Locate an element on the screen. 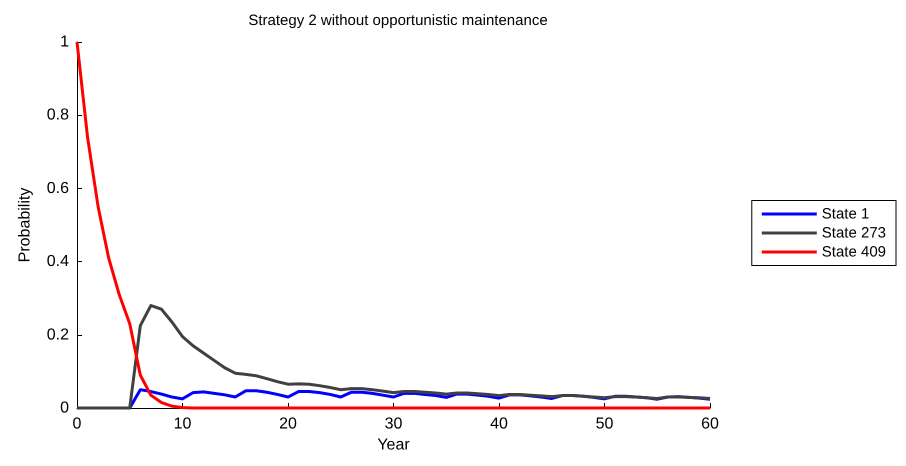 This screenshot has height=466, width=906. chart-title: Strategy 2 without opportunistic maintenance is located at coordinates (398, 20).